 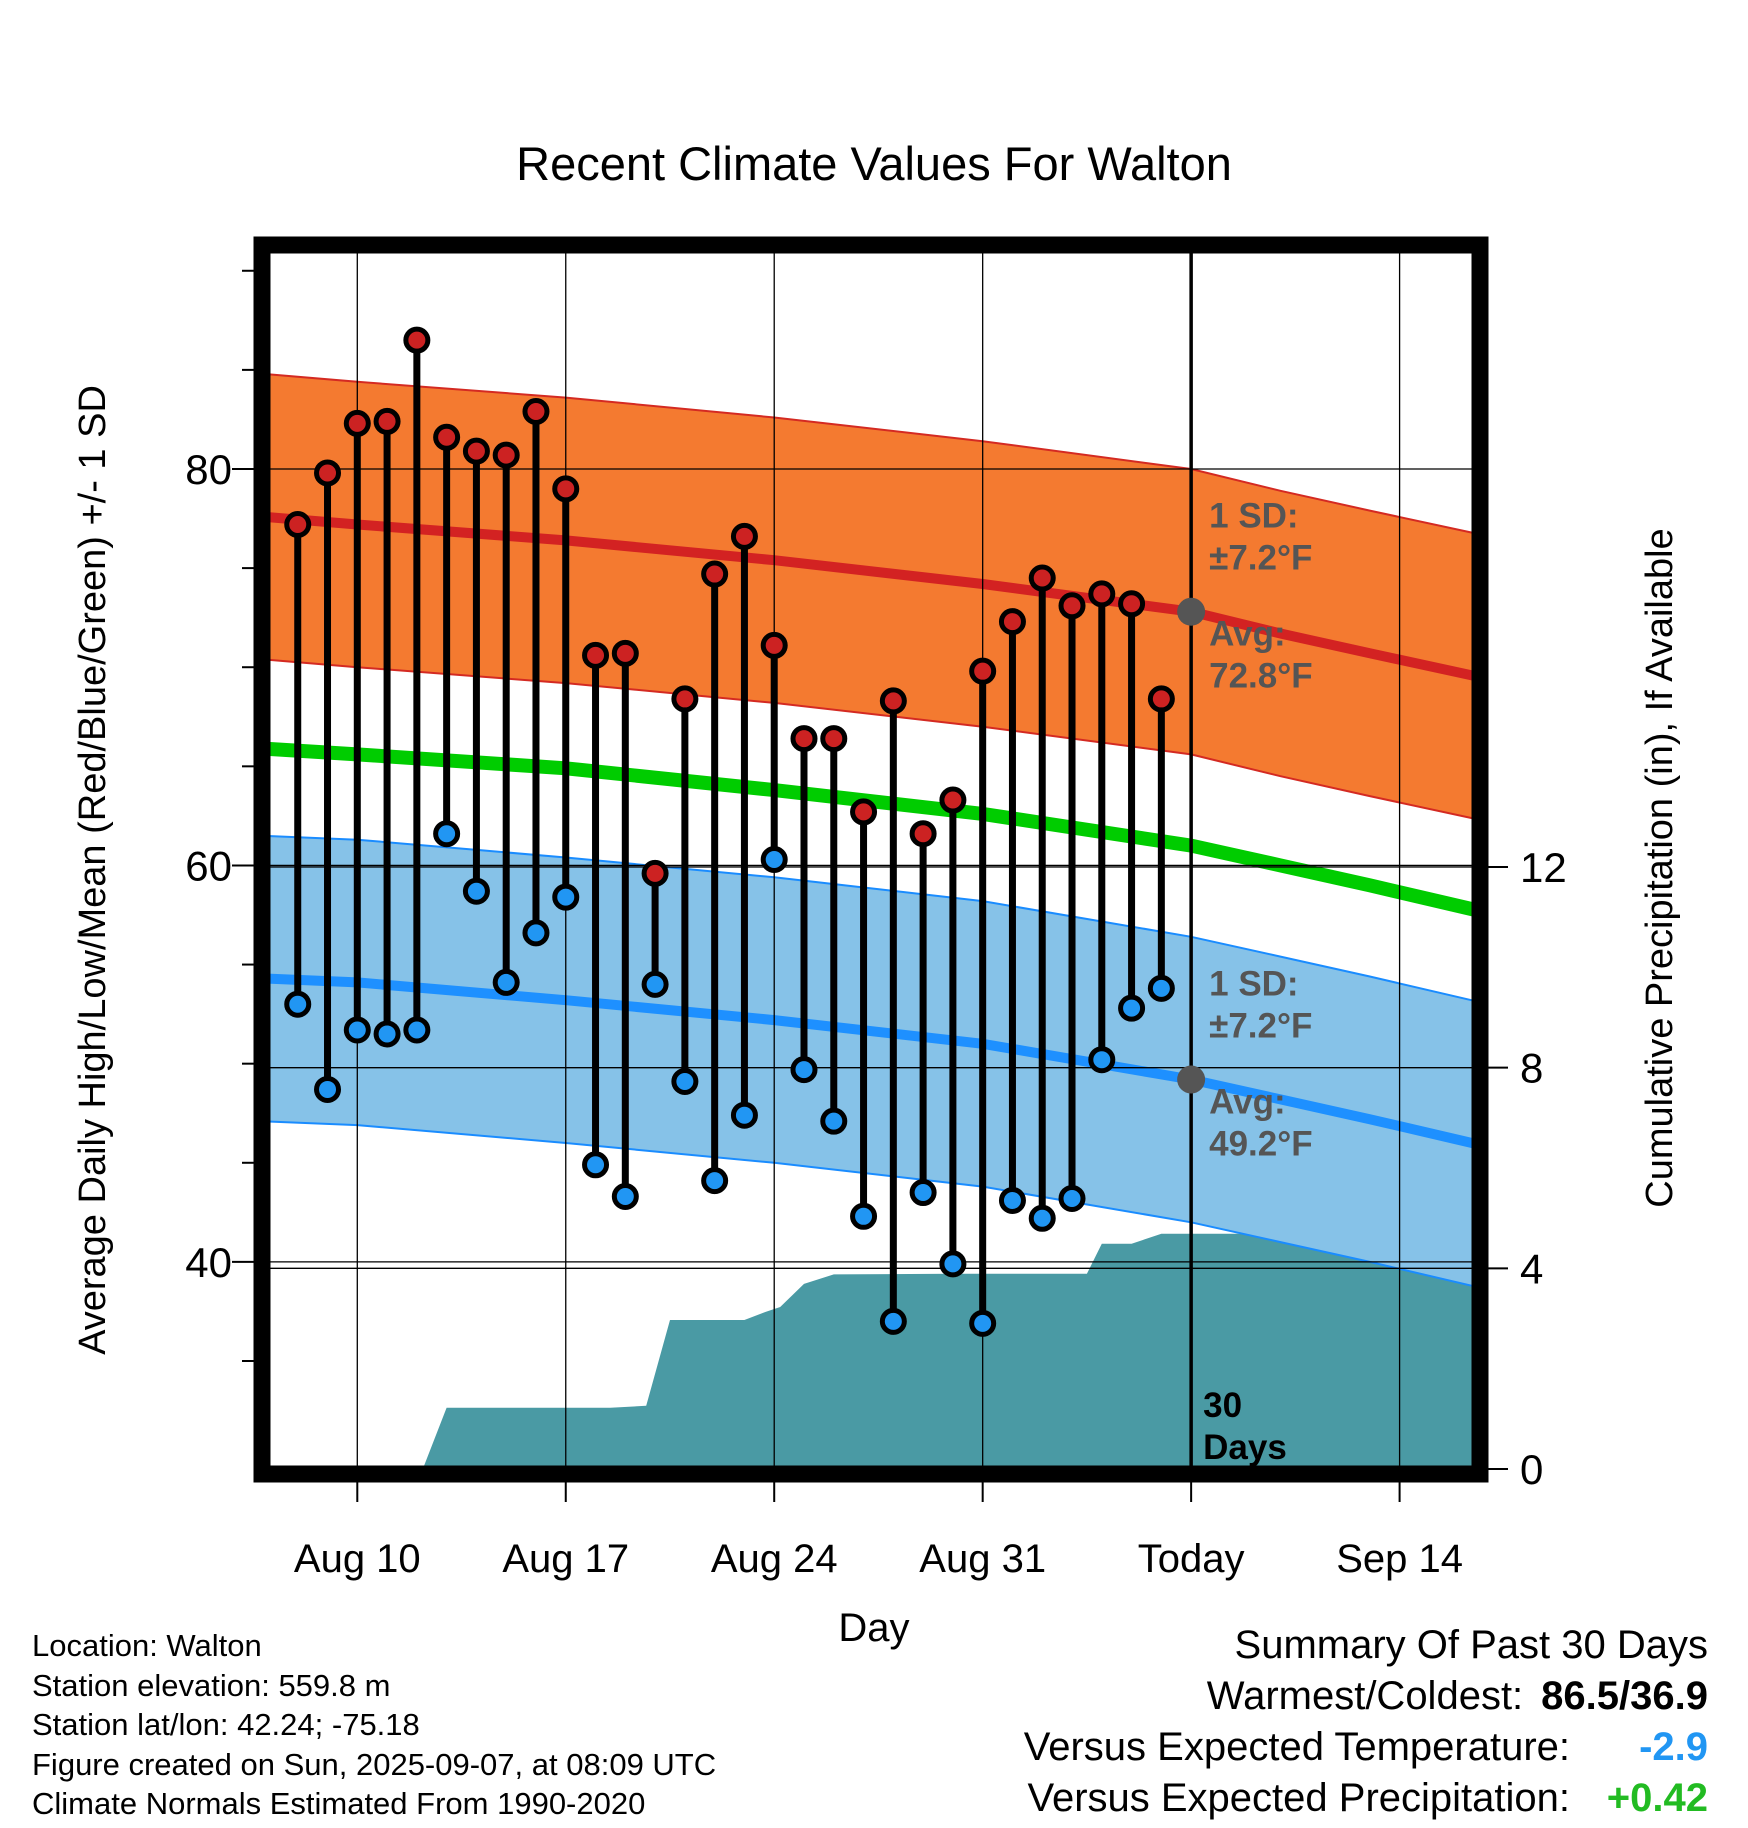 What do you see at coordinates (208, 1262) in the screenshot?
I see `y-tick-label: 40` at bounding box center [208, 1262].